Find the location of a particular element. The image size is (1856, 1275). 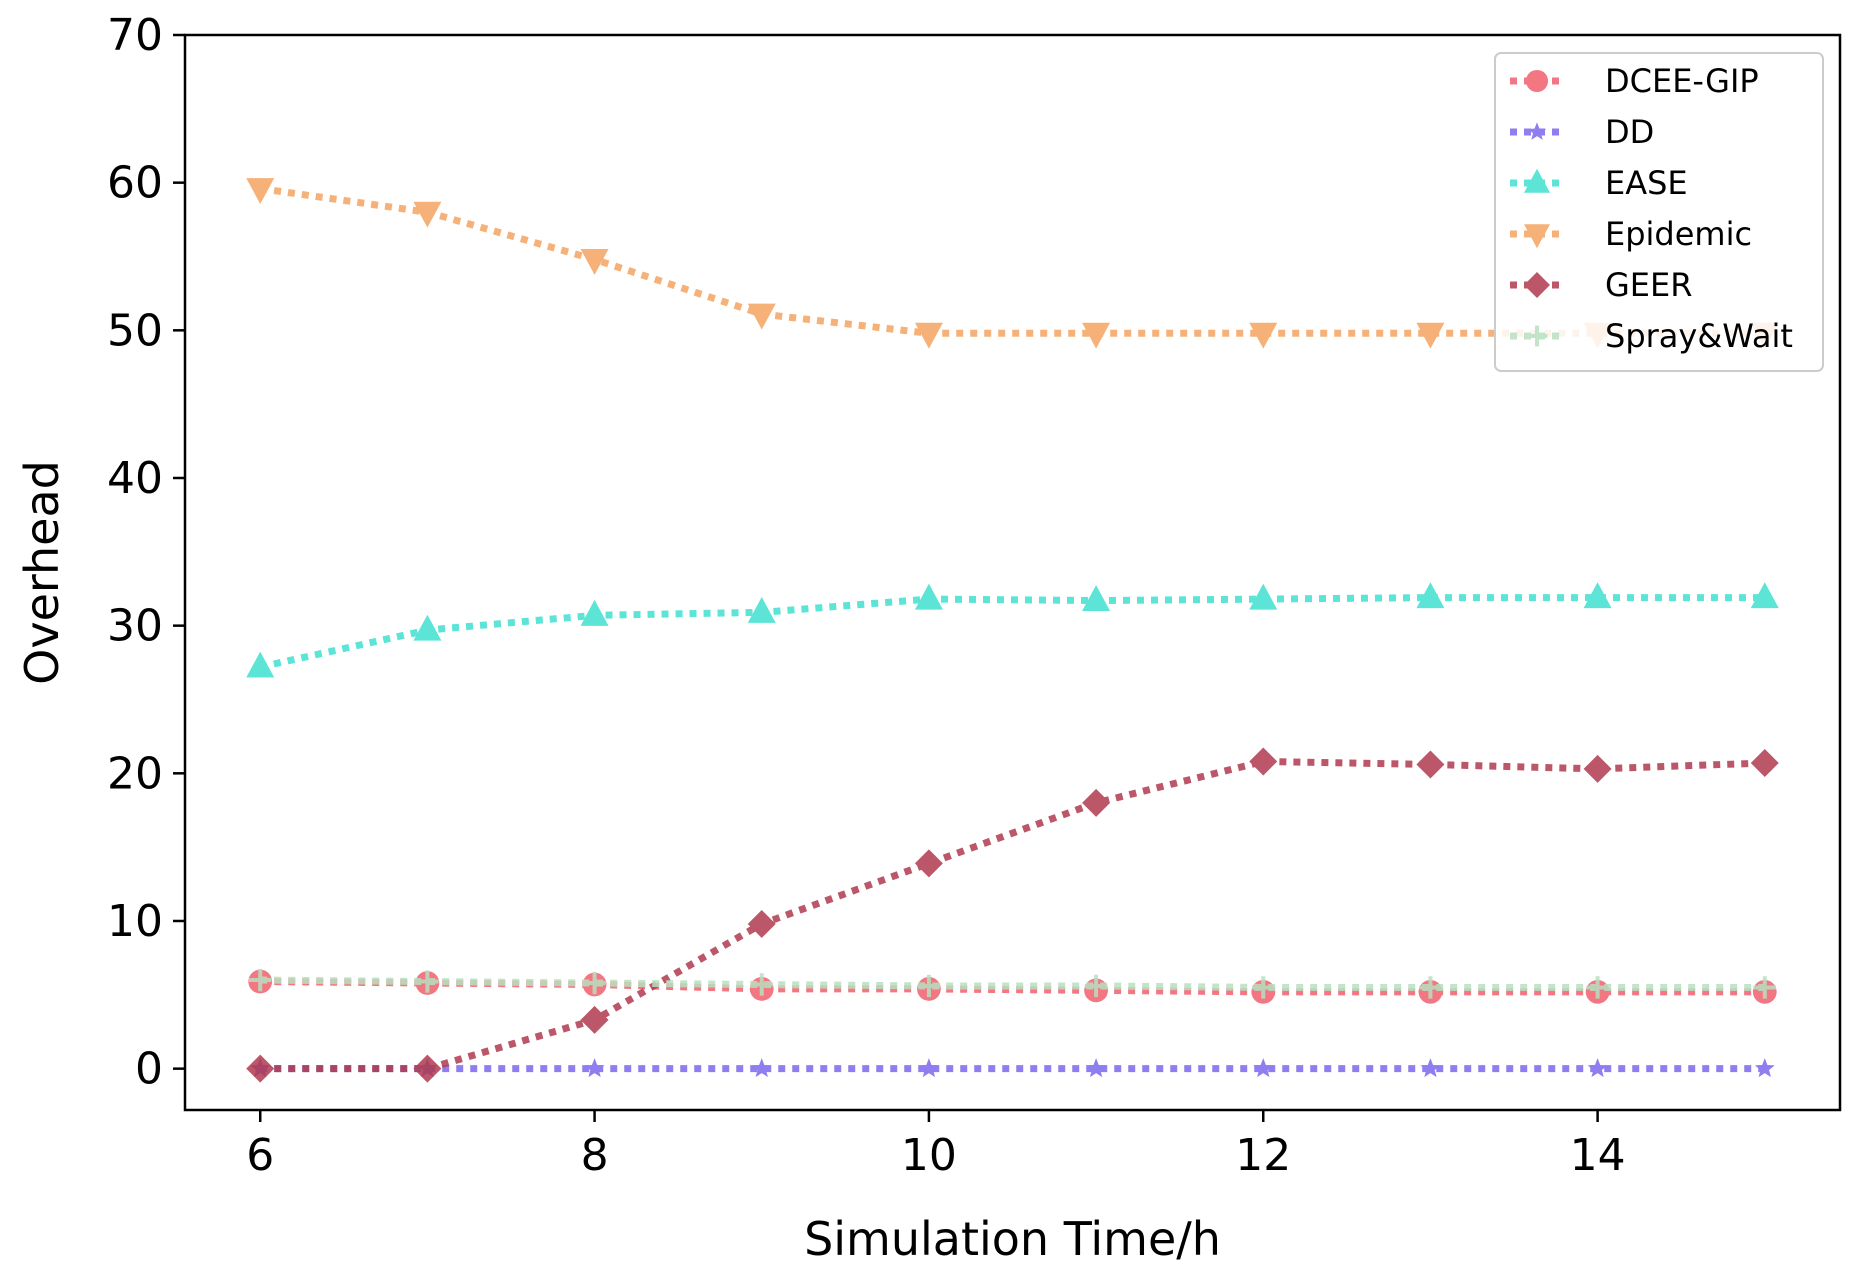

legend-label: DD is located at coordinates (1629, 132).